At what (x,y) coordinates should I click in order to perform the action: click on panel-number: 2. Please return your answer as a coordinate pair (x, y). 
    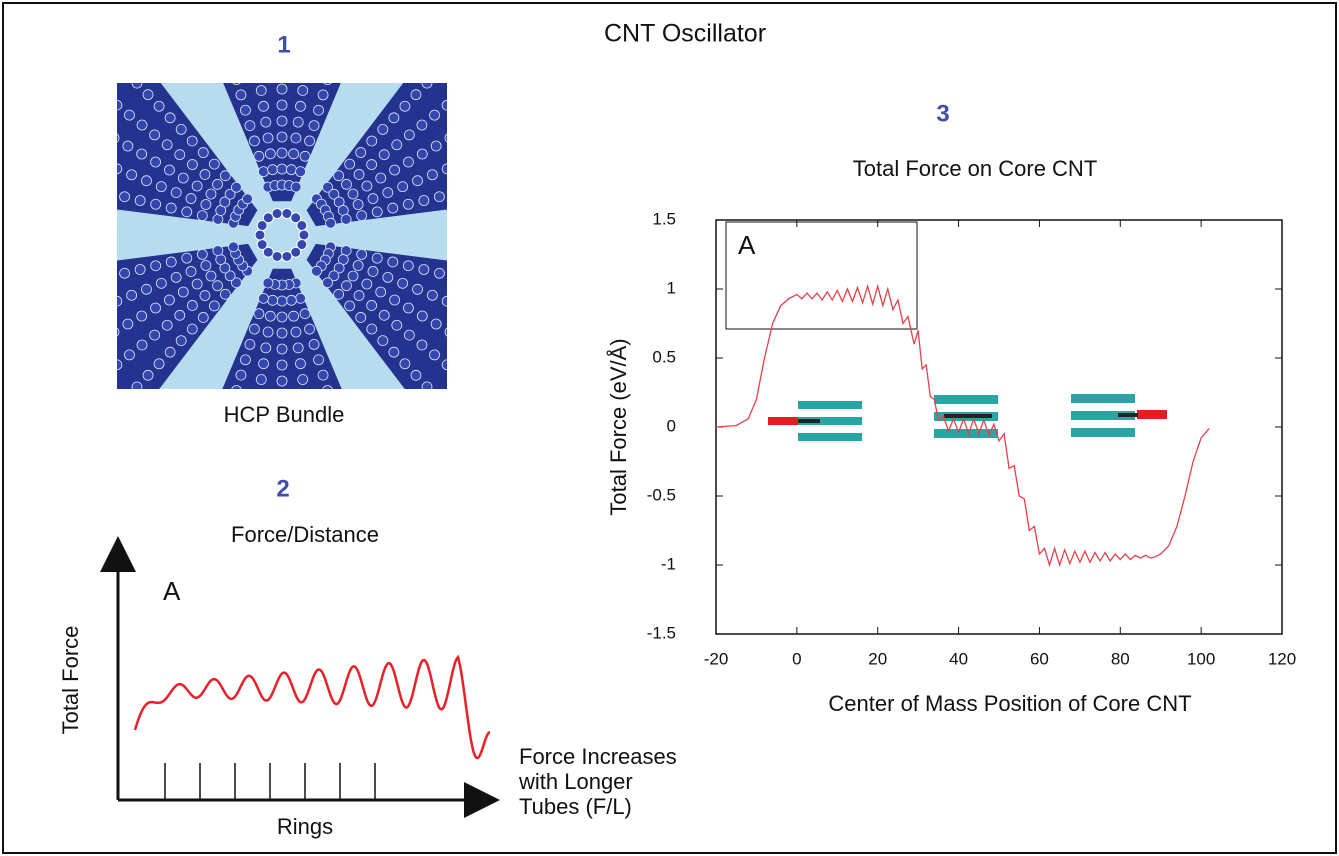
    Looking at the image, I should click on (282, 488).